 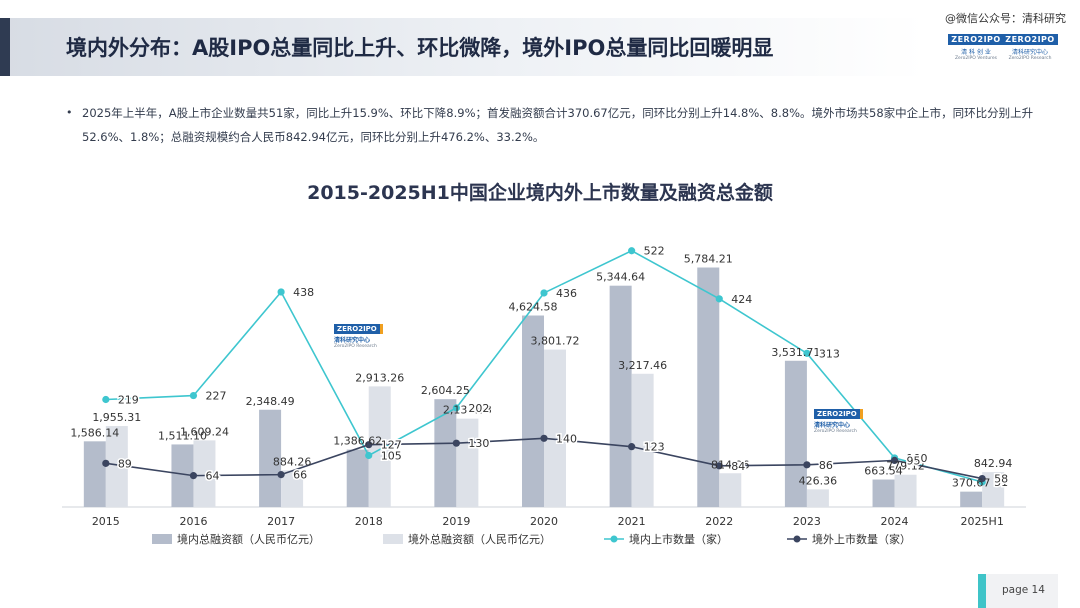 What do you see at coordinates (730, 464) in the screenshot?
I see `overseas-amount-label: 814.96` at bounding box center [730, 464].